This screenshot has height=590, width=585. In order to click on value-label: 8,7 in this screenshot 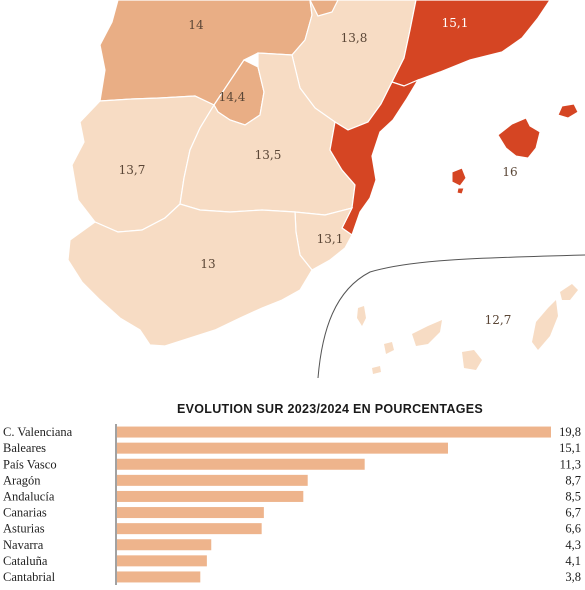, I will do `click(573, 480)`.